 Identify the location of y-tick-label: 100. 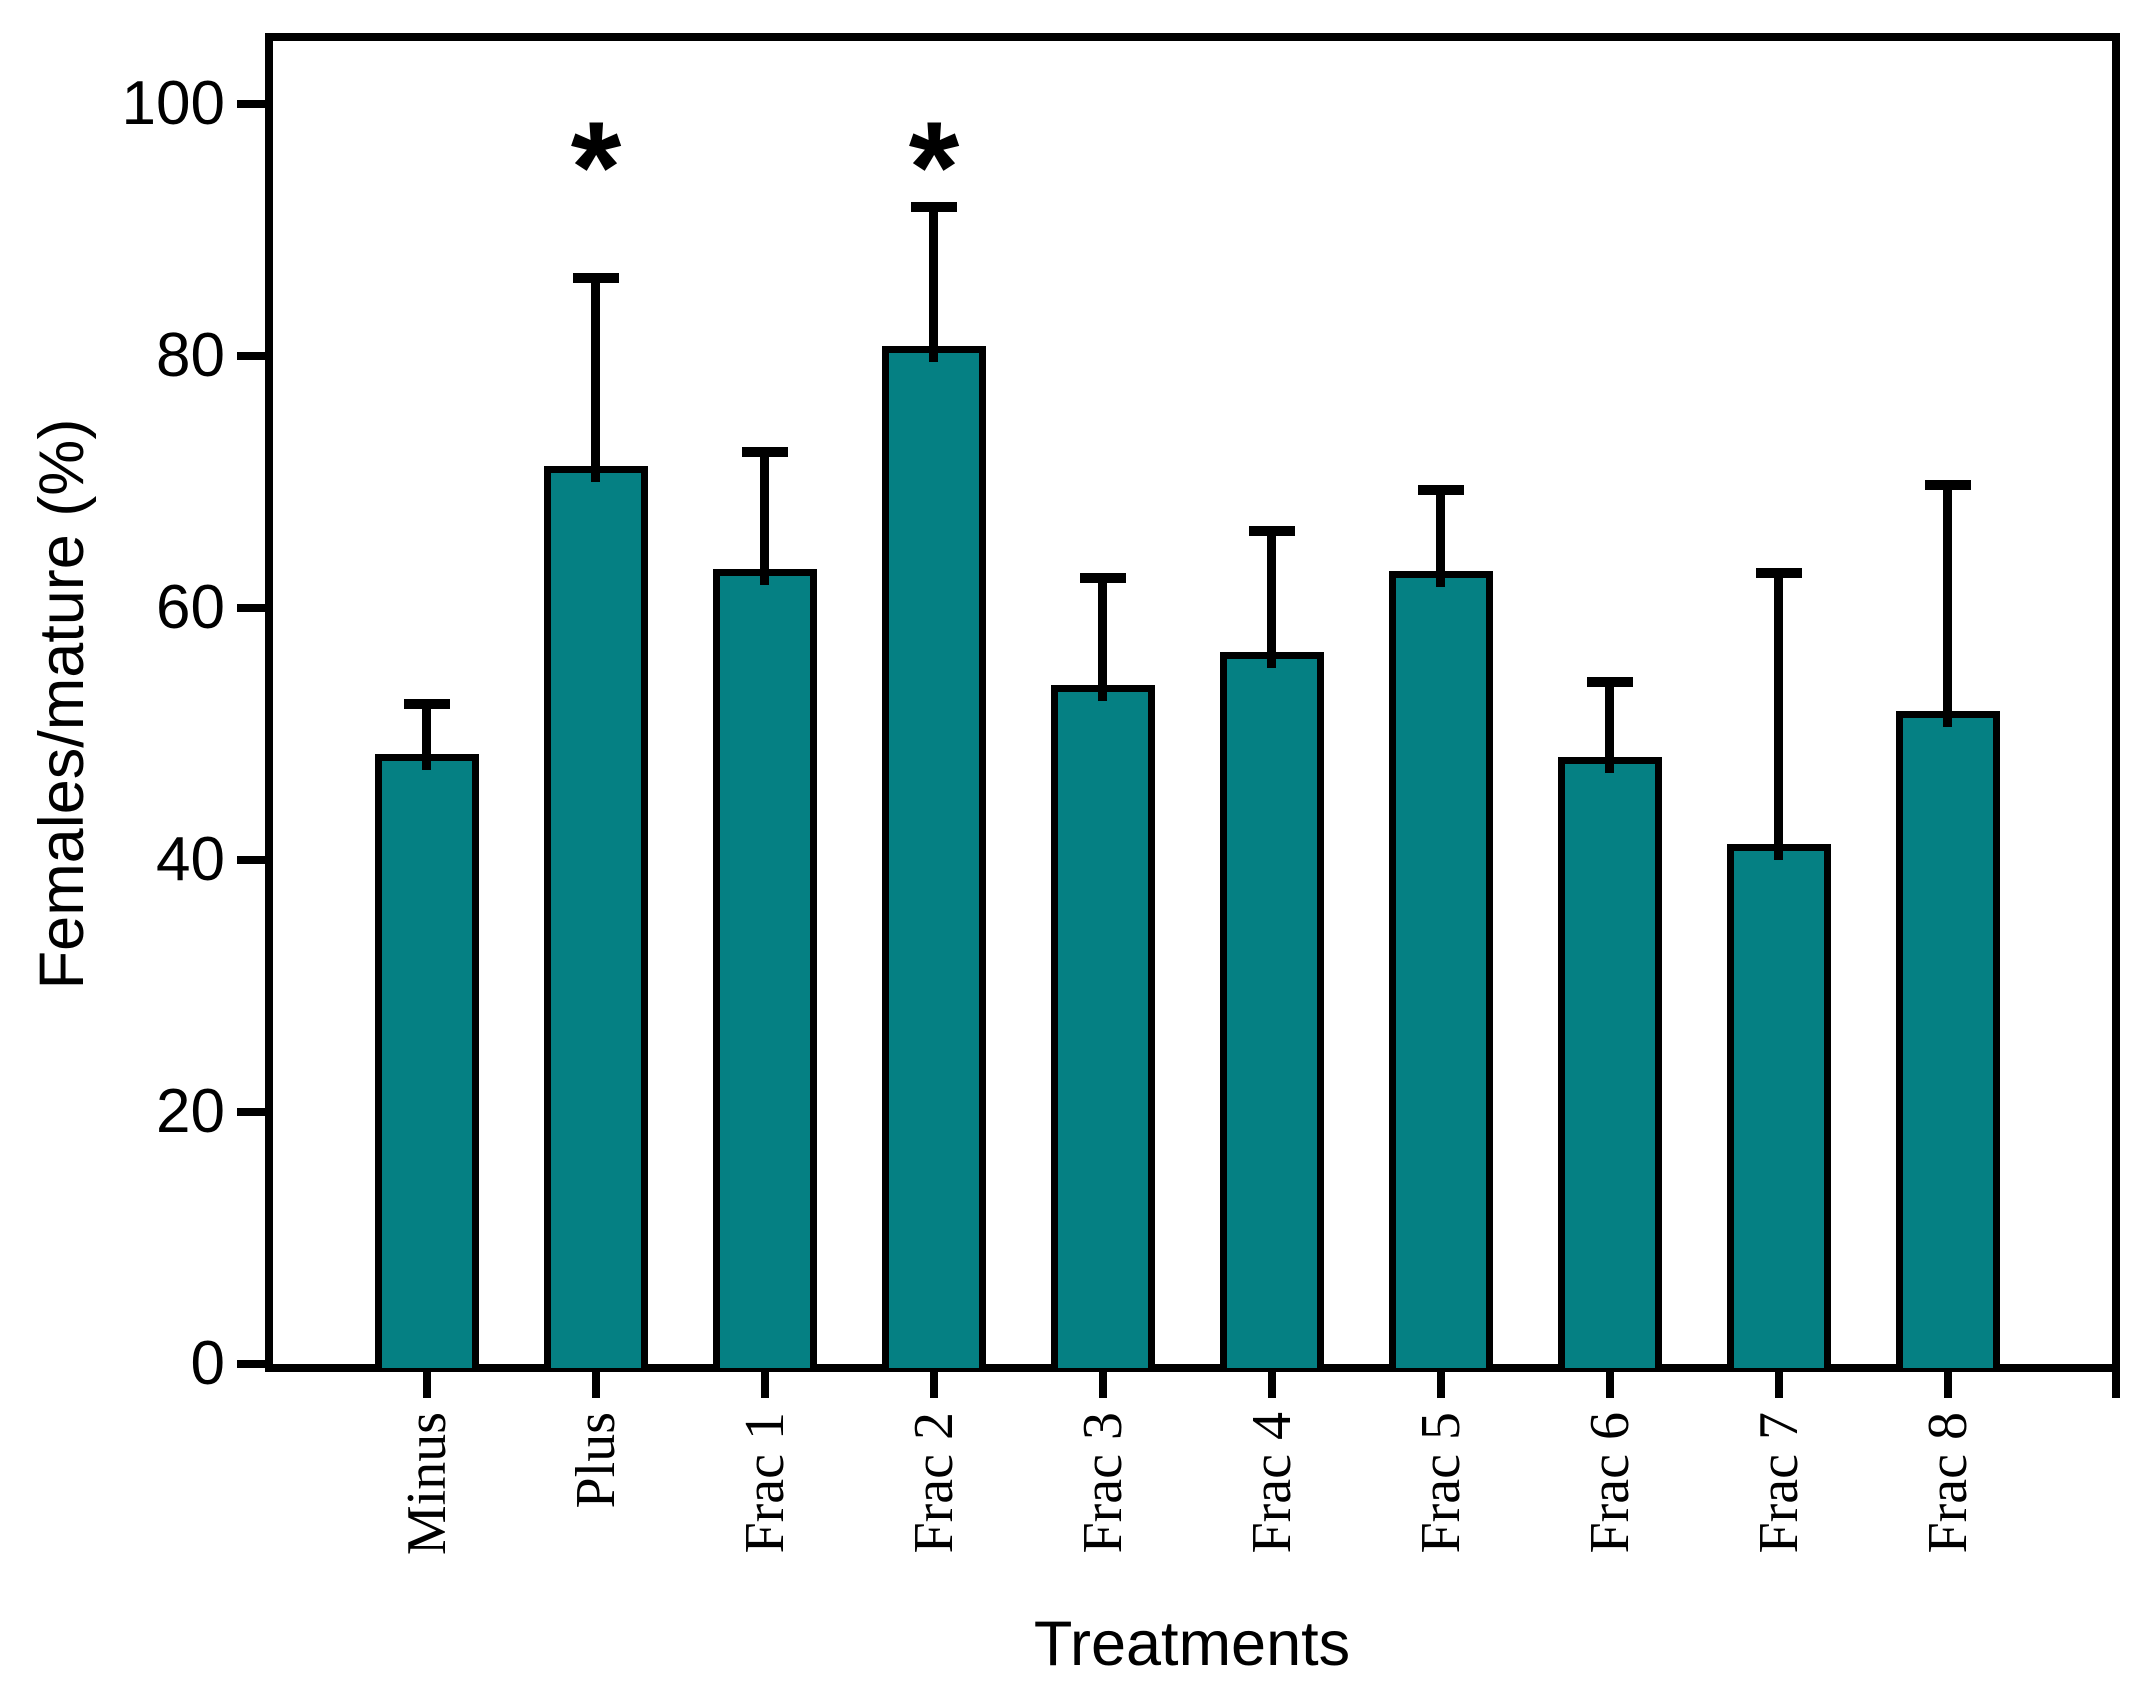
(173, 103).